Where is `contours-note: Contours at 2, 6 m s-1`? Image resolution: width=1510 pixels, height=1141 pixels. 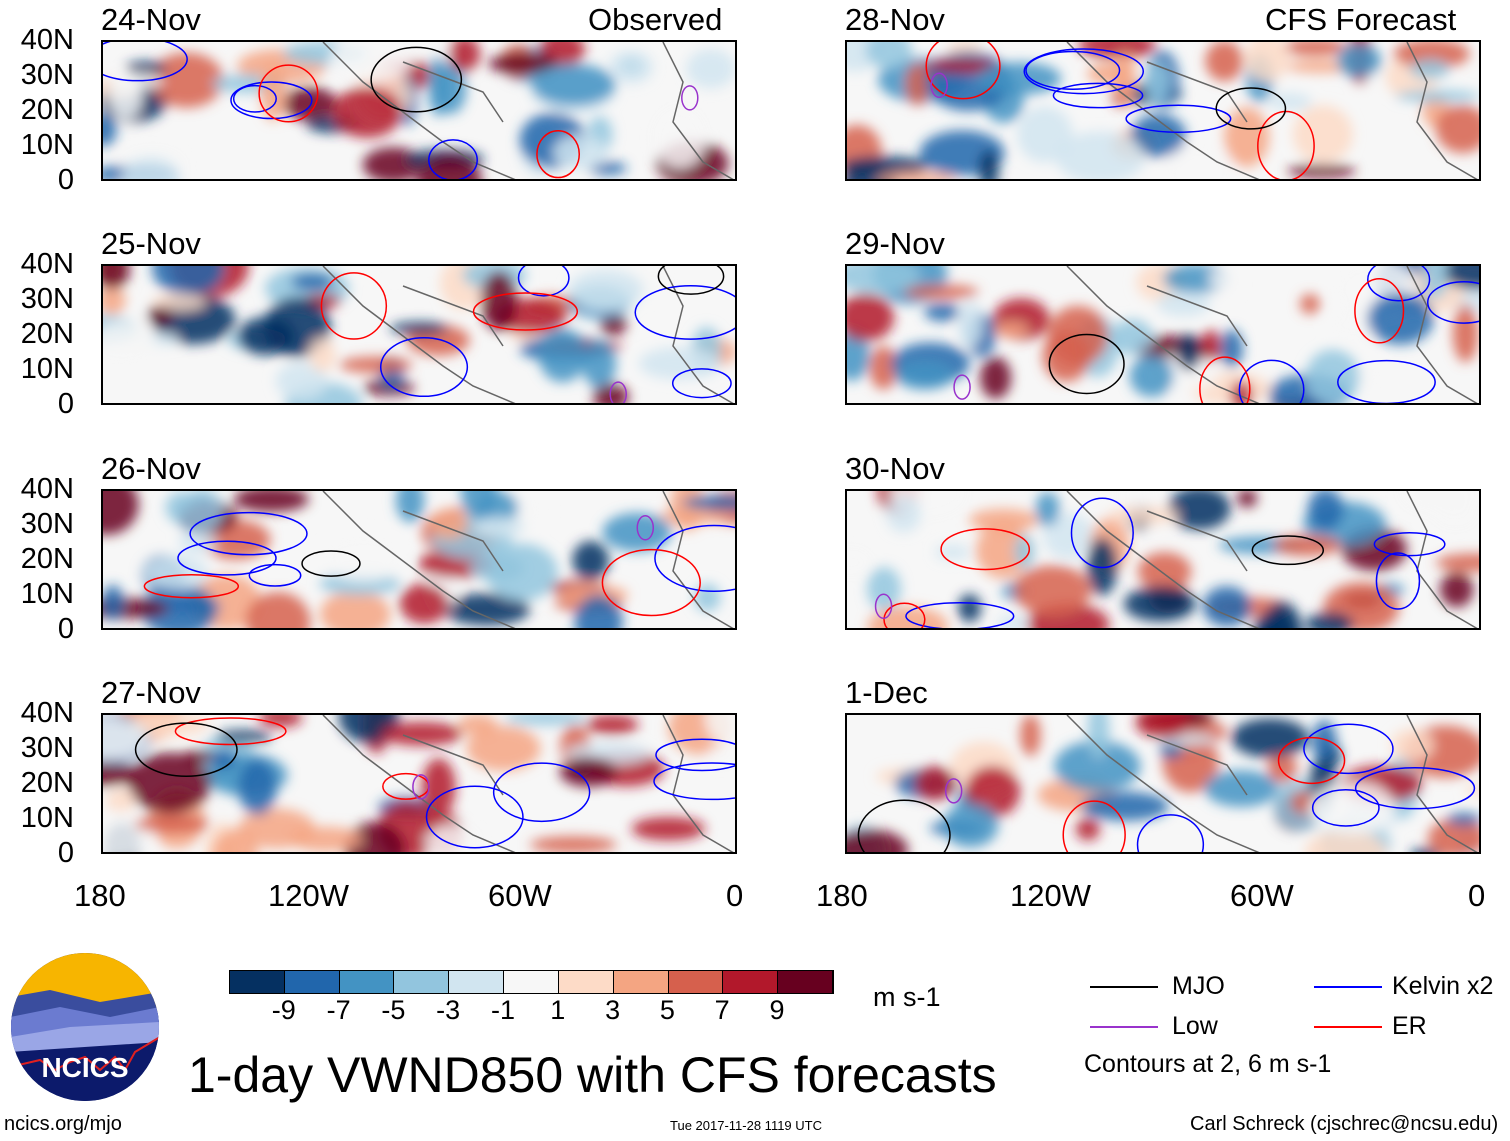
contours-note: Contours at 2, 6 m s-1 is located at coordinates (1208, 1064).